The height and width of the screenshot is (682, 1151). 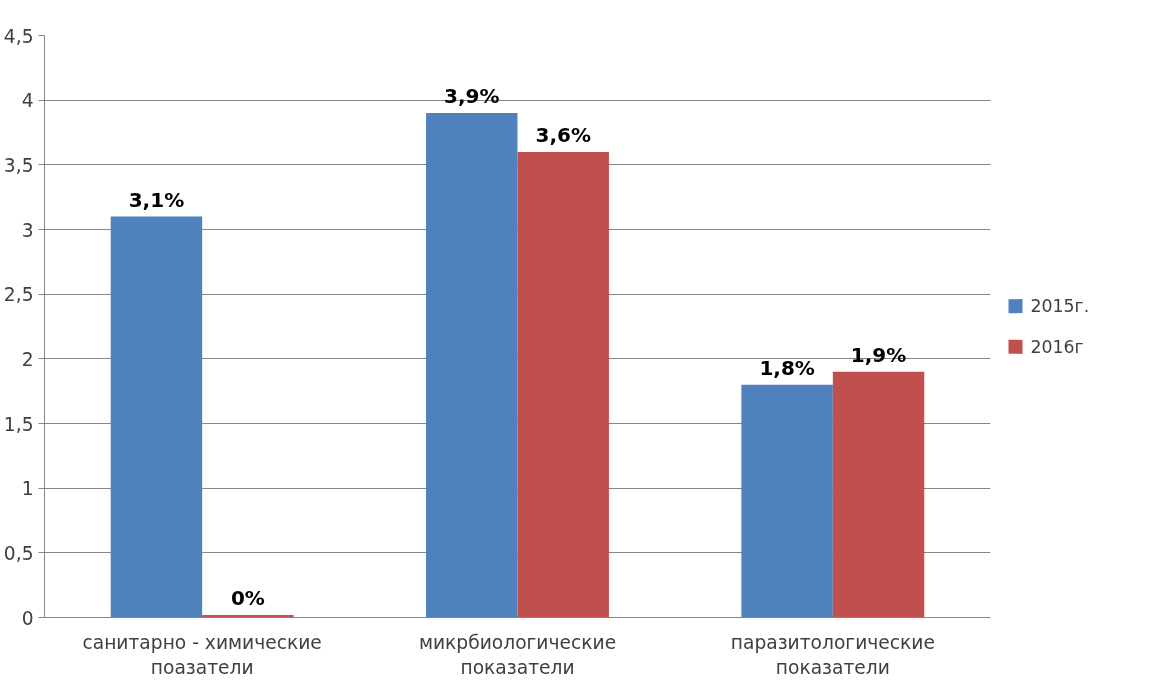 I want to click on data-label: 3,1%, so click(x=156, y=199).